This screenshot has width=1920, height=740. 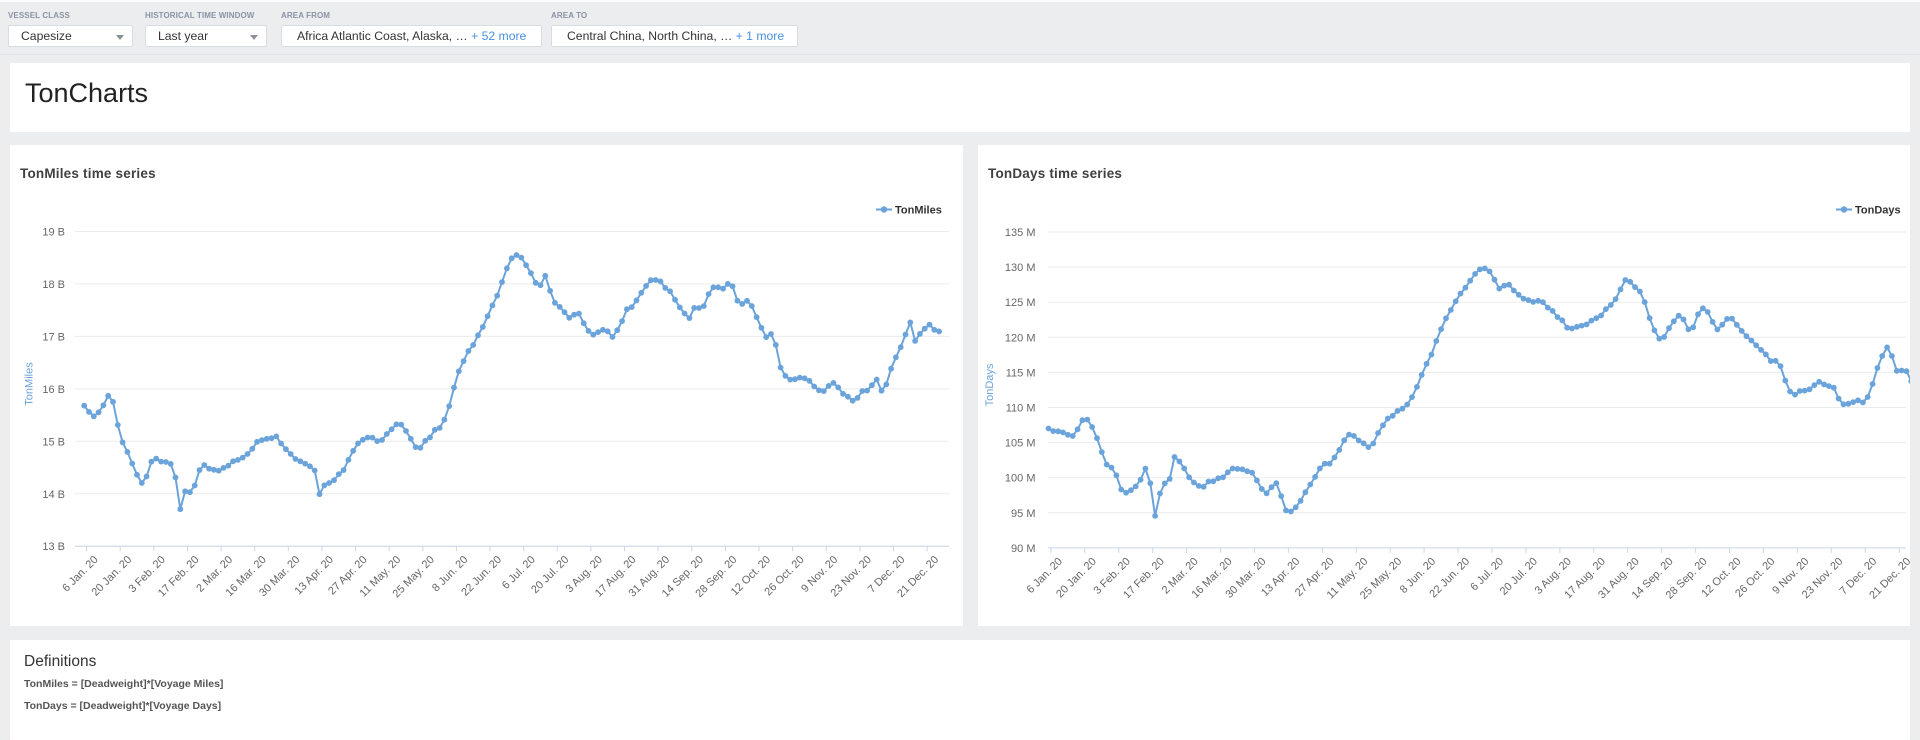 What do you see at coordinates (1023, 514) in the screenshot?
I see `svg-text: 95 M` at bounding box center [1023, 514].